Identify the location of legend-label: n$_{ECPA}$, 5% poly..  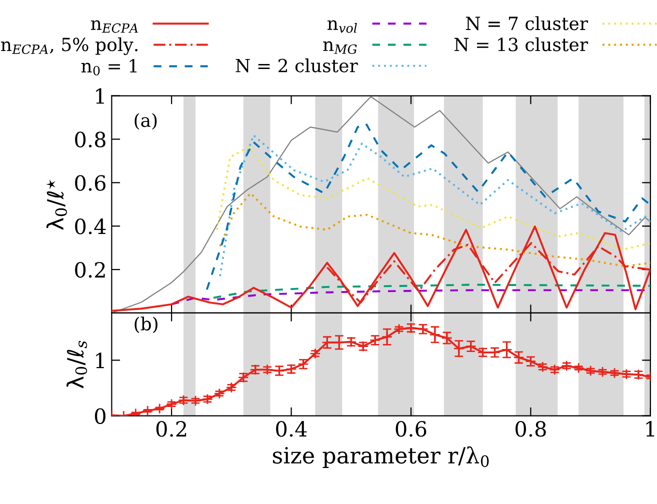
(69, 46).